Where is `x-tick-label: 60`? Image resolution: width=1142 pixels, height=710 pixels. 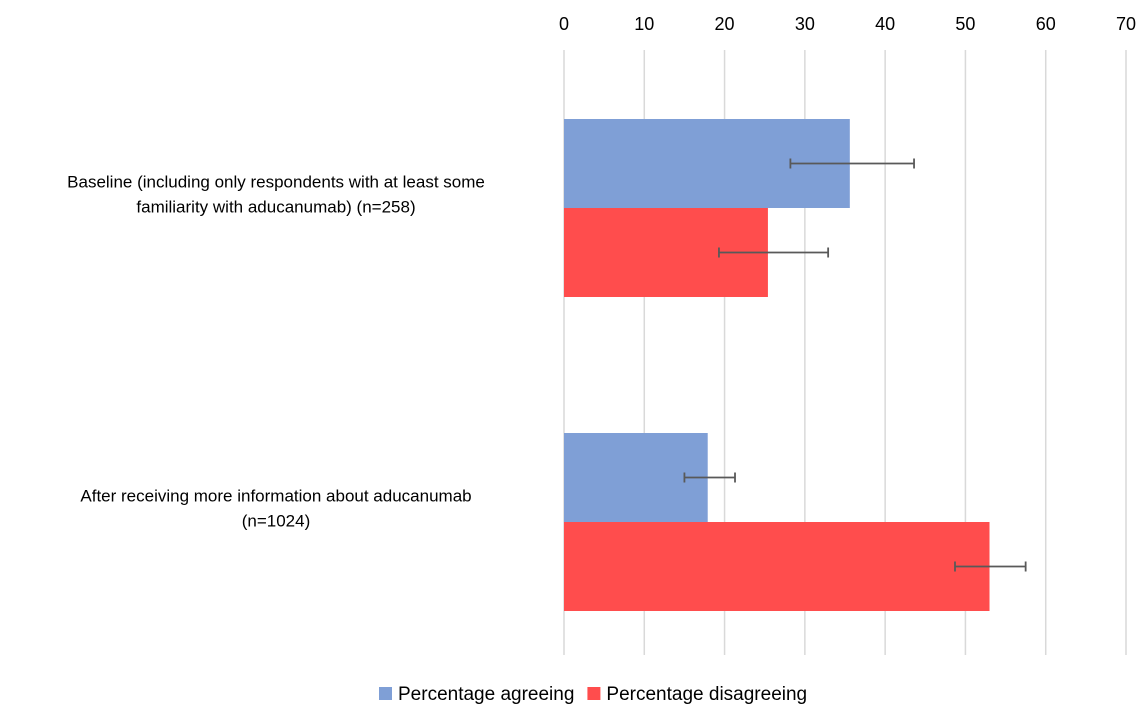
x-tick-label: 60 is located at coordinates (1046, 24).